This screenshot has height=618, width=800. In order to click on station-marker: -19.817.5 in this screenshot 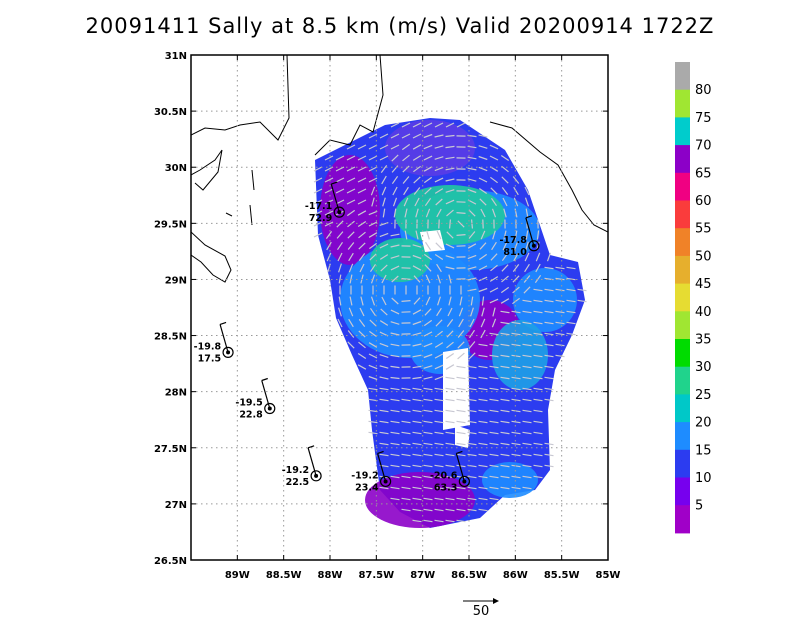, I will do `click(214, 342)`.